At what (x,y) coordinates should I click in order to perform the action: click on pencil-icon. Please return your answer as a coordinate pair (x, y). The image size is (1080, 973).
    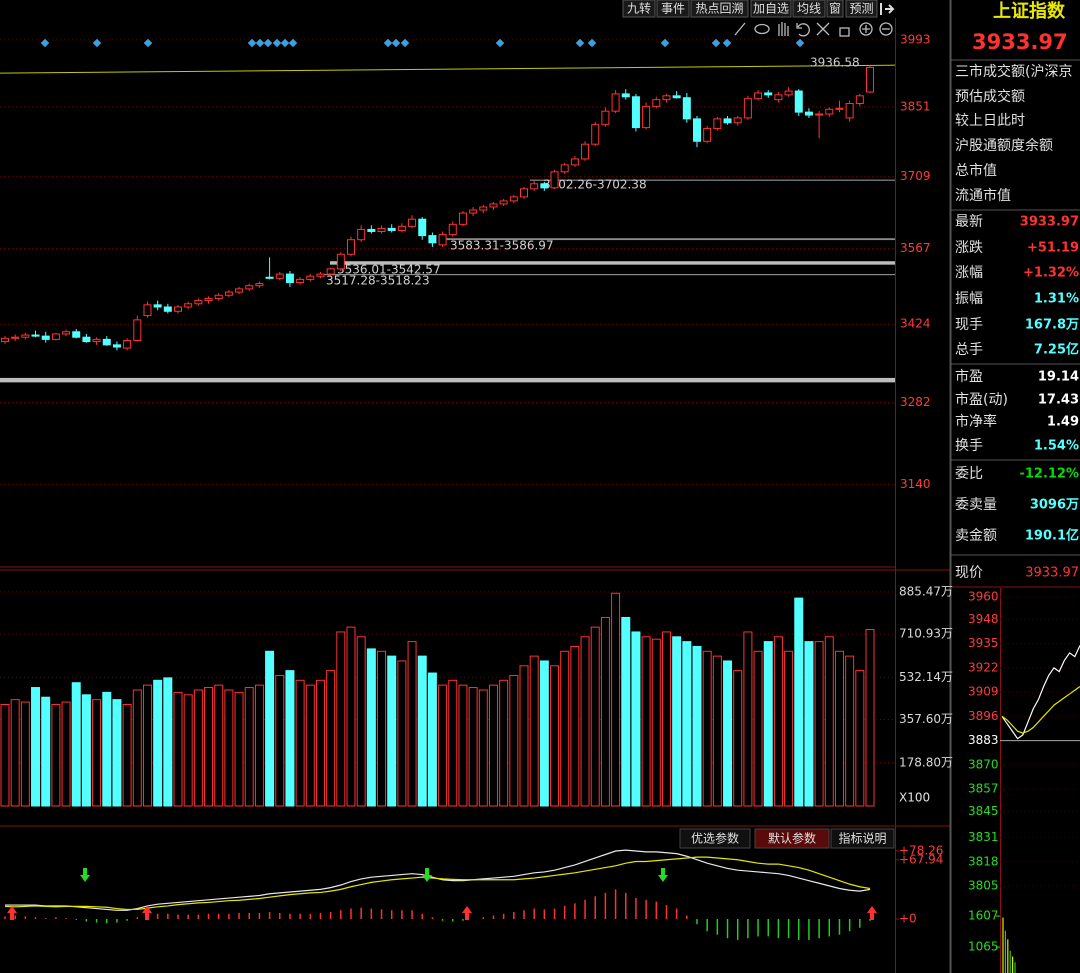
    Looking at the image, I should click on (740, 29).